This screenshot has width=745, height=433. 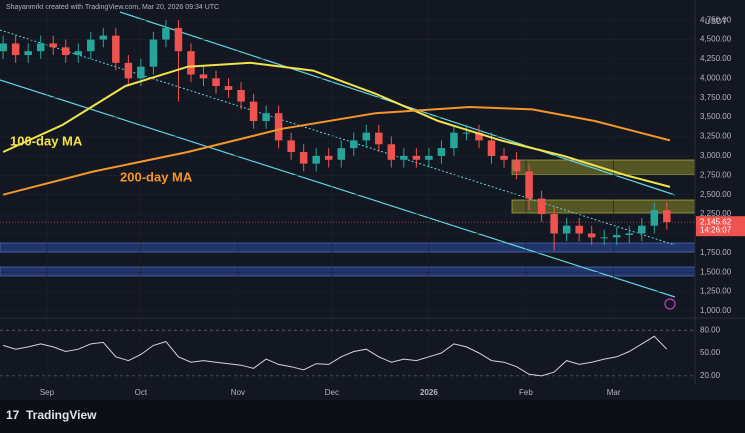 I want to click on y-tick-label: 80.00, so click(x=710, y=329).